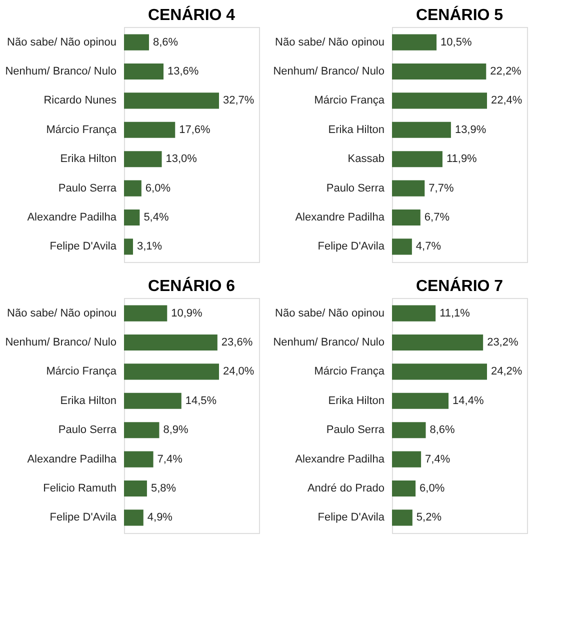 This screenshot has width=587, height=618. I want to click on chart-title: CENÁRIO 7, so click(460, 285).